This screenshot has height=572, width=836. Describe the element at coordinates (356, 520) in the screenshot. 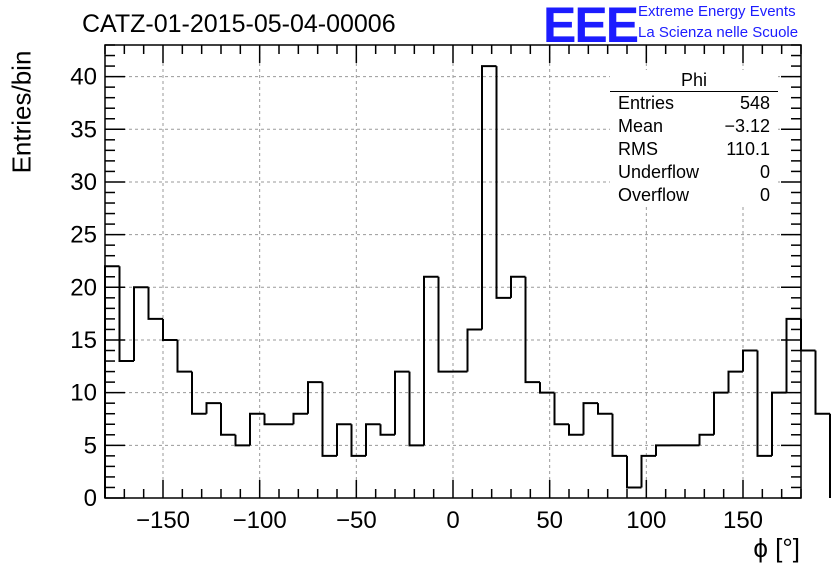

I see `x-tick-label: −50` at that location.